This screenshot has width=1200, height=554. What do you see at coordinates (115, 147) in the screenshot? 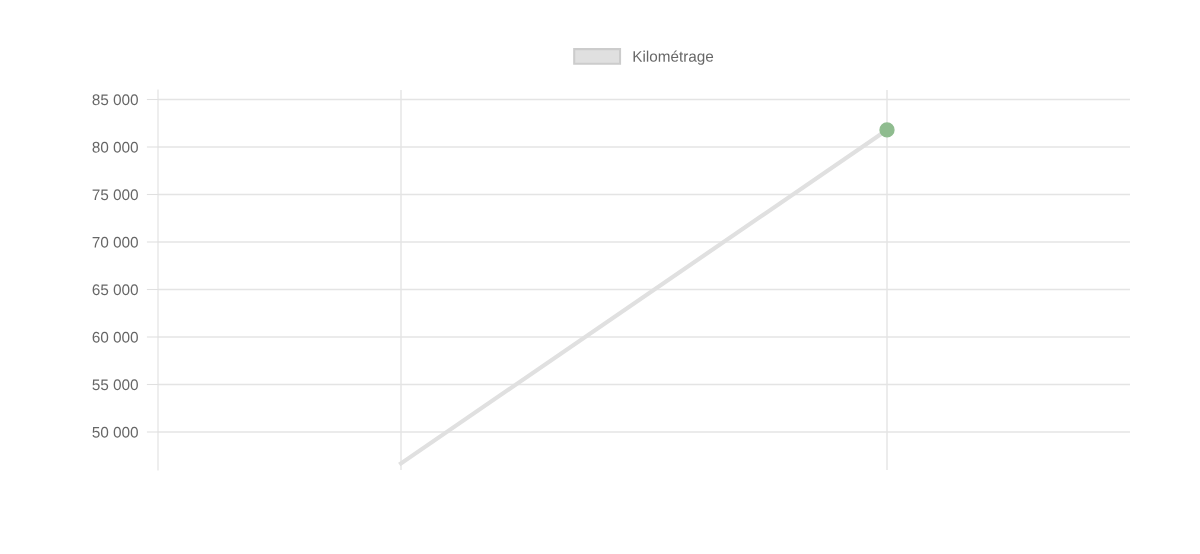
I see `y-tick-label: 80 000` at bounding box center [115, 147].